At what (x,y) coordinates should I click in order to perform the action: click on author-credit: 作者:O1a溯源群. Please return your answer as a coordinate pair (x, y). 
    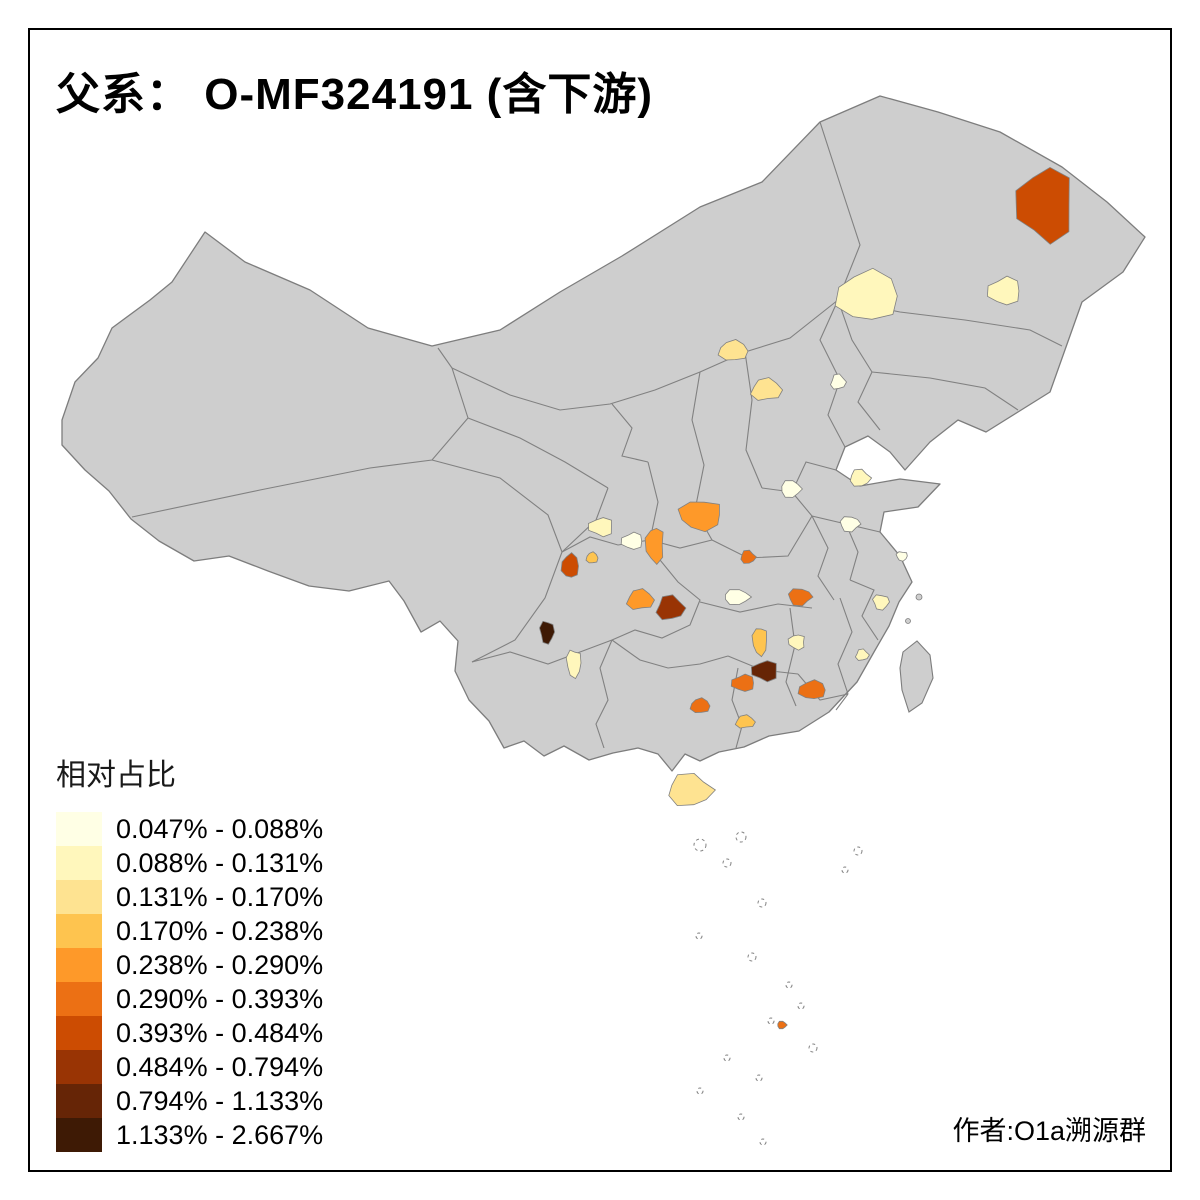
    Looking at the image, I should click on (1049, 1131).